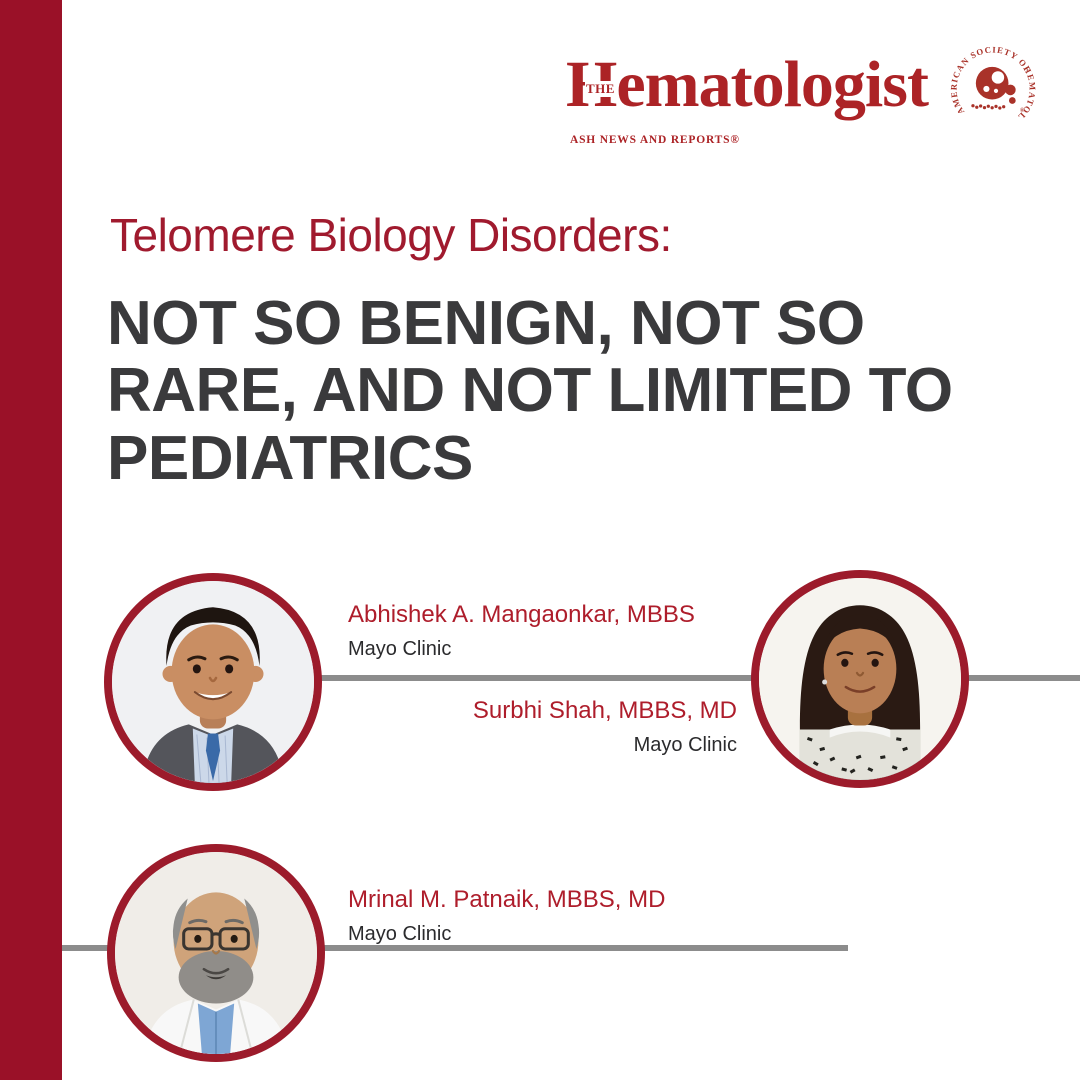 This screenshot has width=1080, height=1080. I want to click on seal-sickle-chain, so click(988, 107).